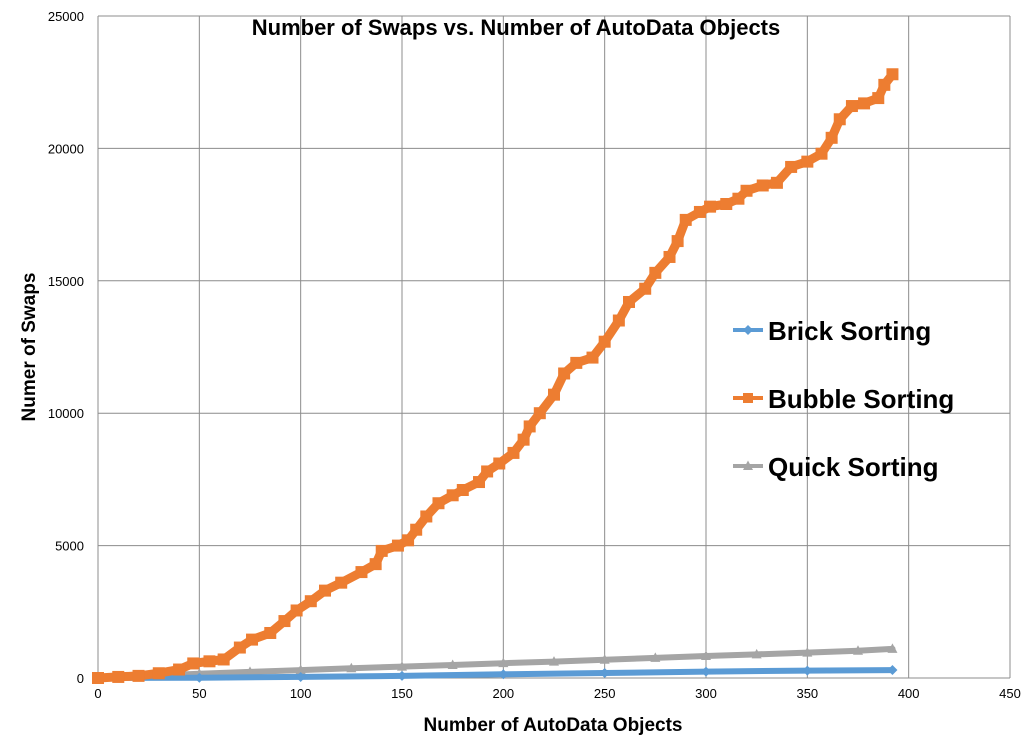 The width and height of the screenshot is (1036, 743). What do you see at coordinates (748, 398) in the screenshot?
I see `legend-marker-bubble` at bounding box center [748, 398].